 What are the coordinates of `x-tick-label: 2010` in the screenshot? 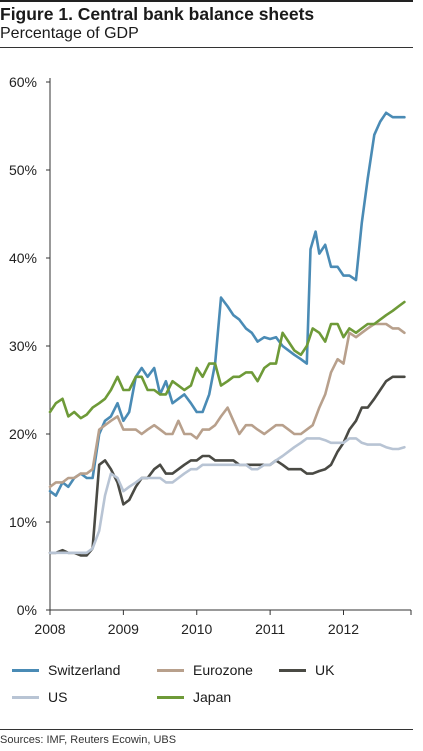 It's located at (196, 629).